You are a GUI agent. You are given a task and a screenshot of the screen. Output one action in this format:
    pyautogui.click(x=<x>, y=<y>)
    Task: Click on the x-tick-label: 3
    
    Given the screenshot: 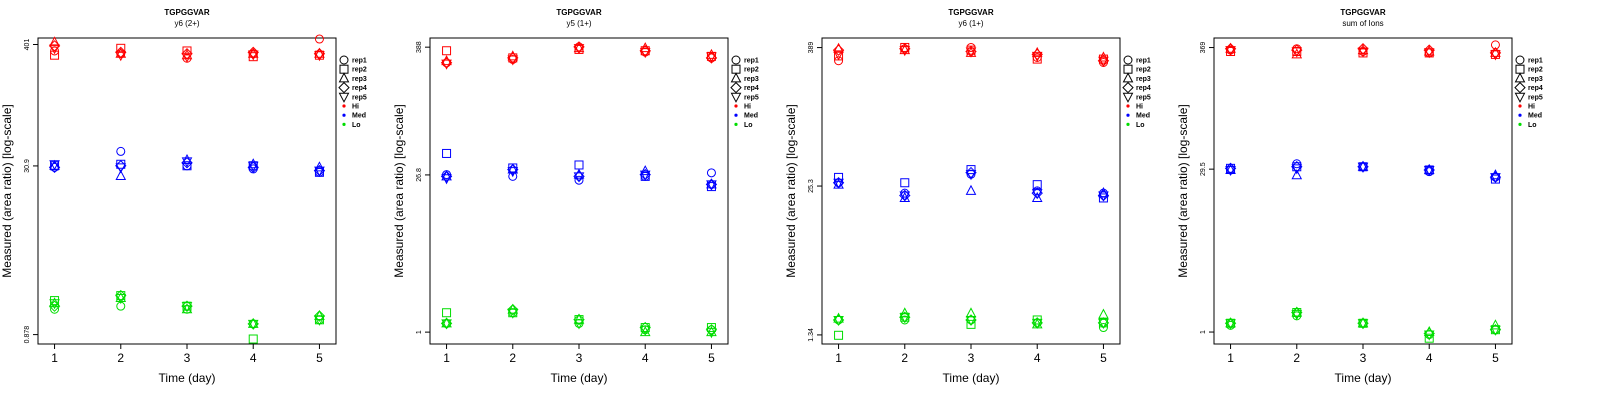 What is the action you would take?
    pyautogui.click(x=187, y=358)
    